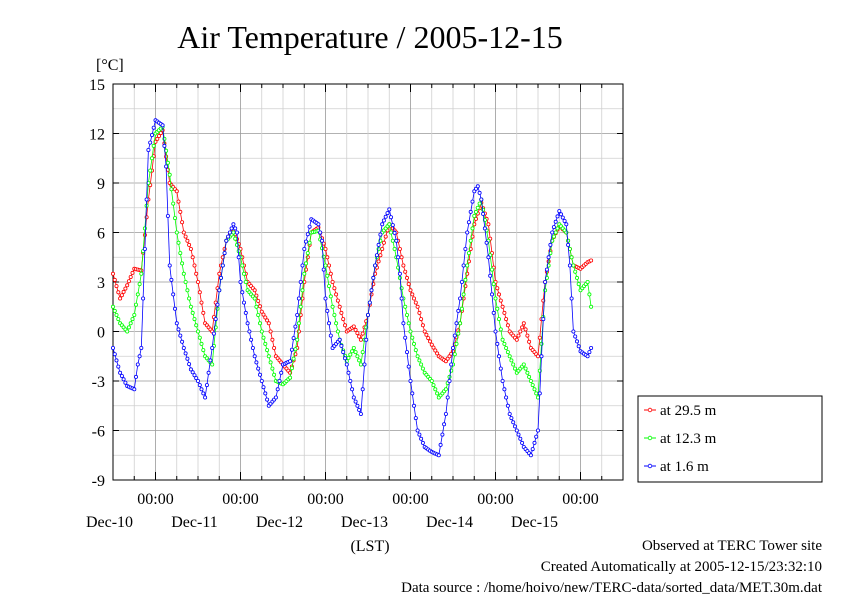 The height and width of the screenshot is (595, 842). I want to click on x-tick-time-label: 00:00, so click(155, 499).